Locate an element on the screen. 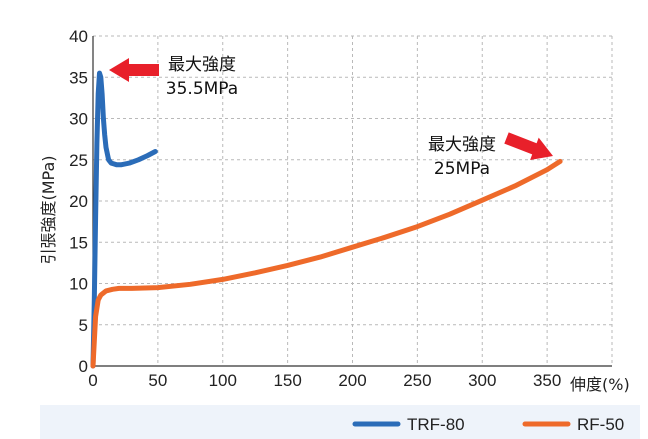  x-tick-label: 0 is located at coordinates (92, 380).